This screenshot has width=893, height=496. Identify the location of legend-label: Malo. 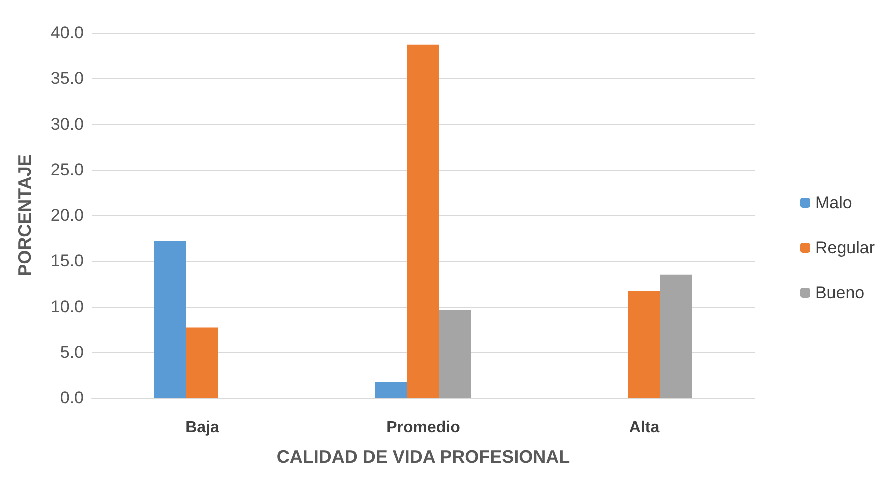
(833, 203).